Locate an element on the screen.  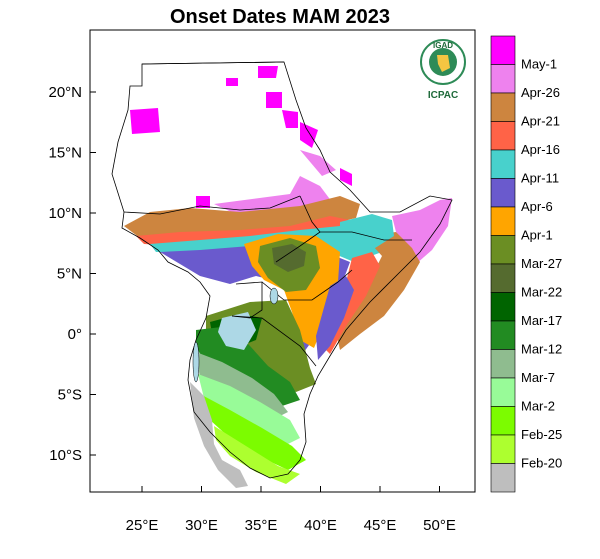
region-tanzania-mar2 is located at coordinates (249, 411).